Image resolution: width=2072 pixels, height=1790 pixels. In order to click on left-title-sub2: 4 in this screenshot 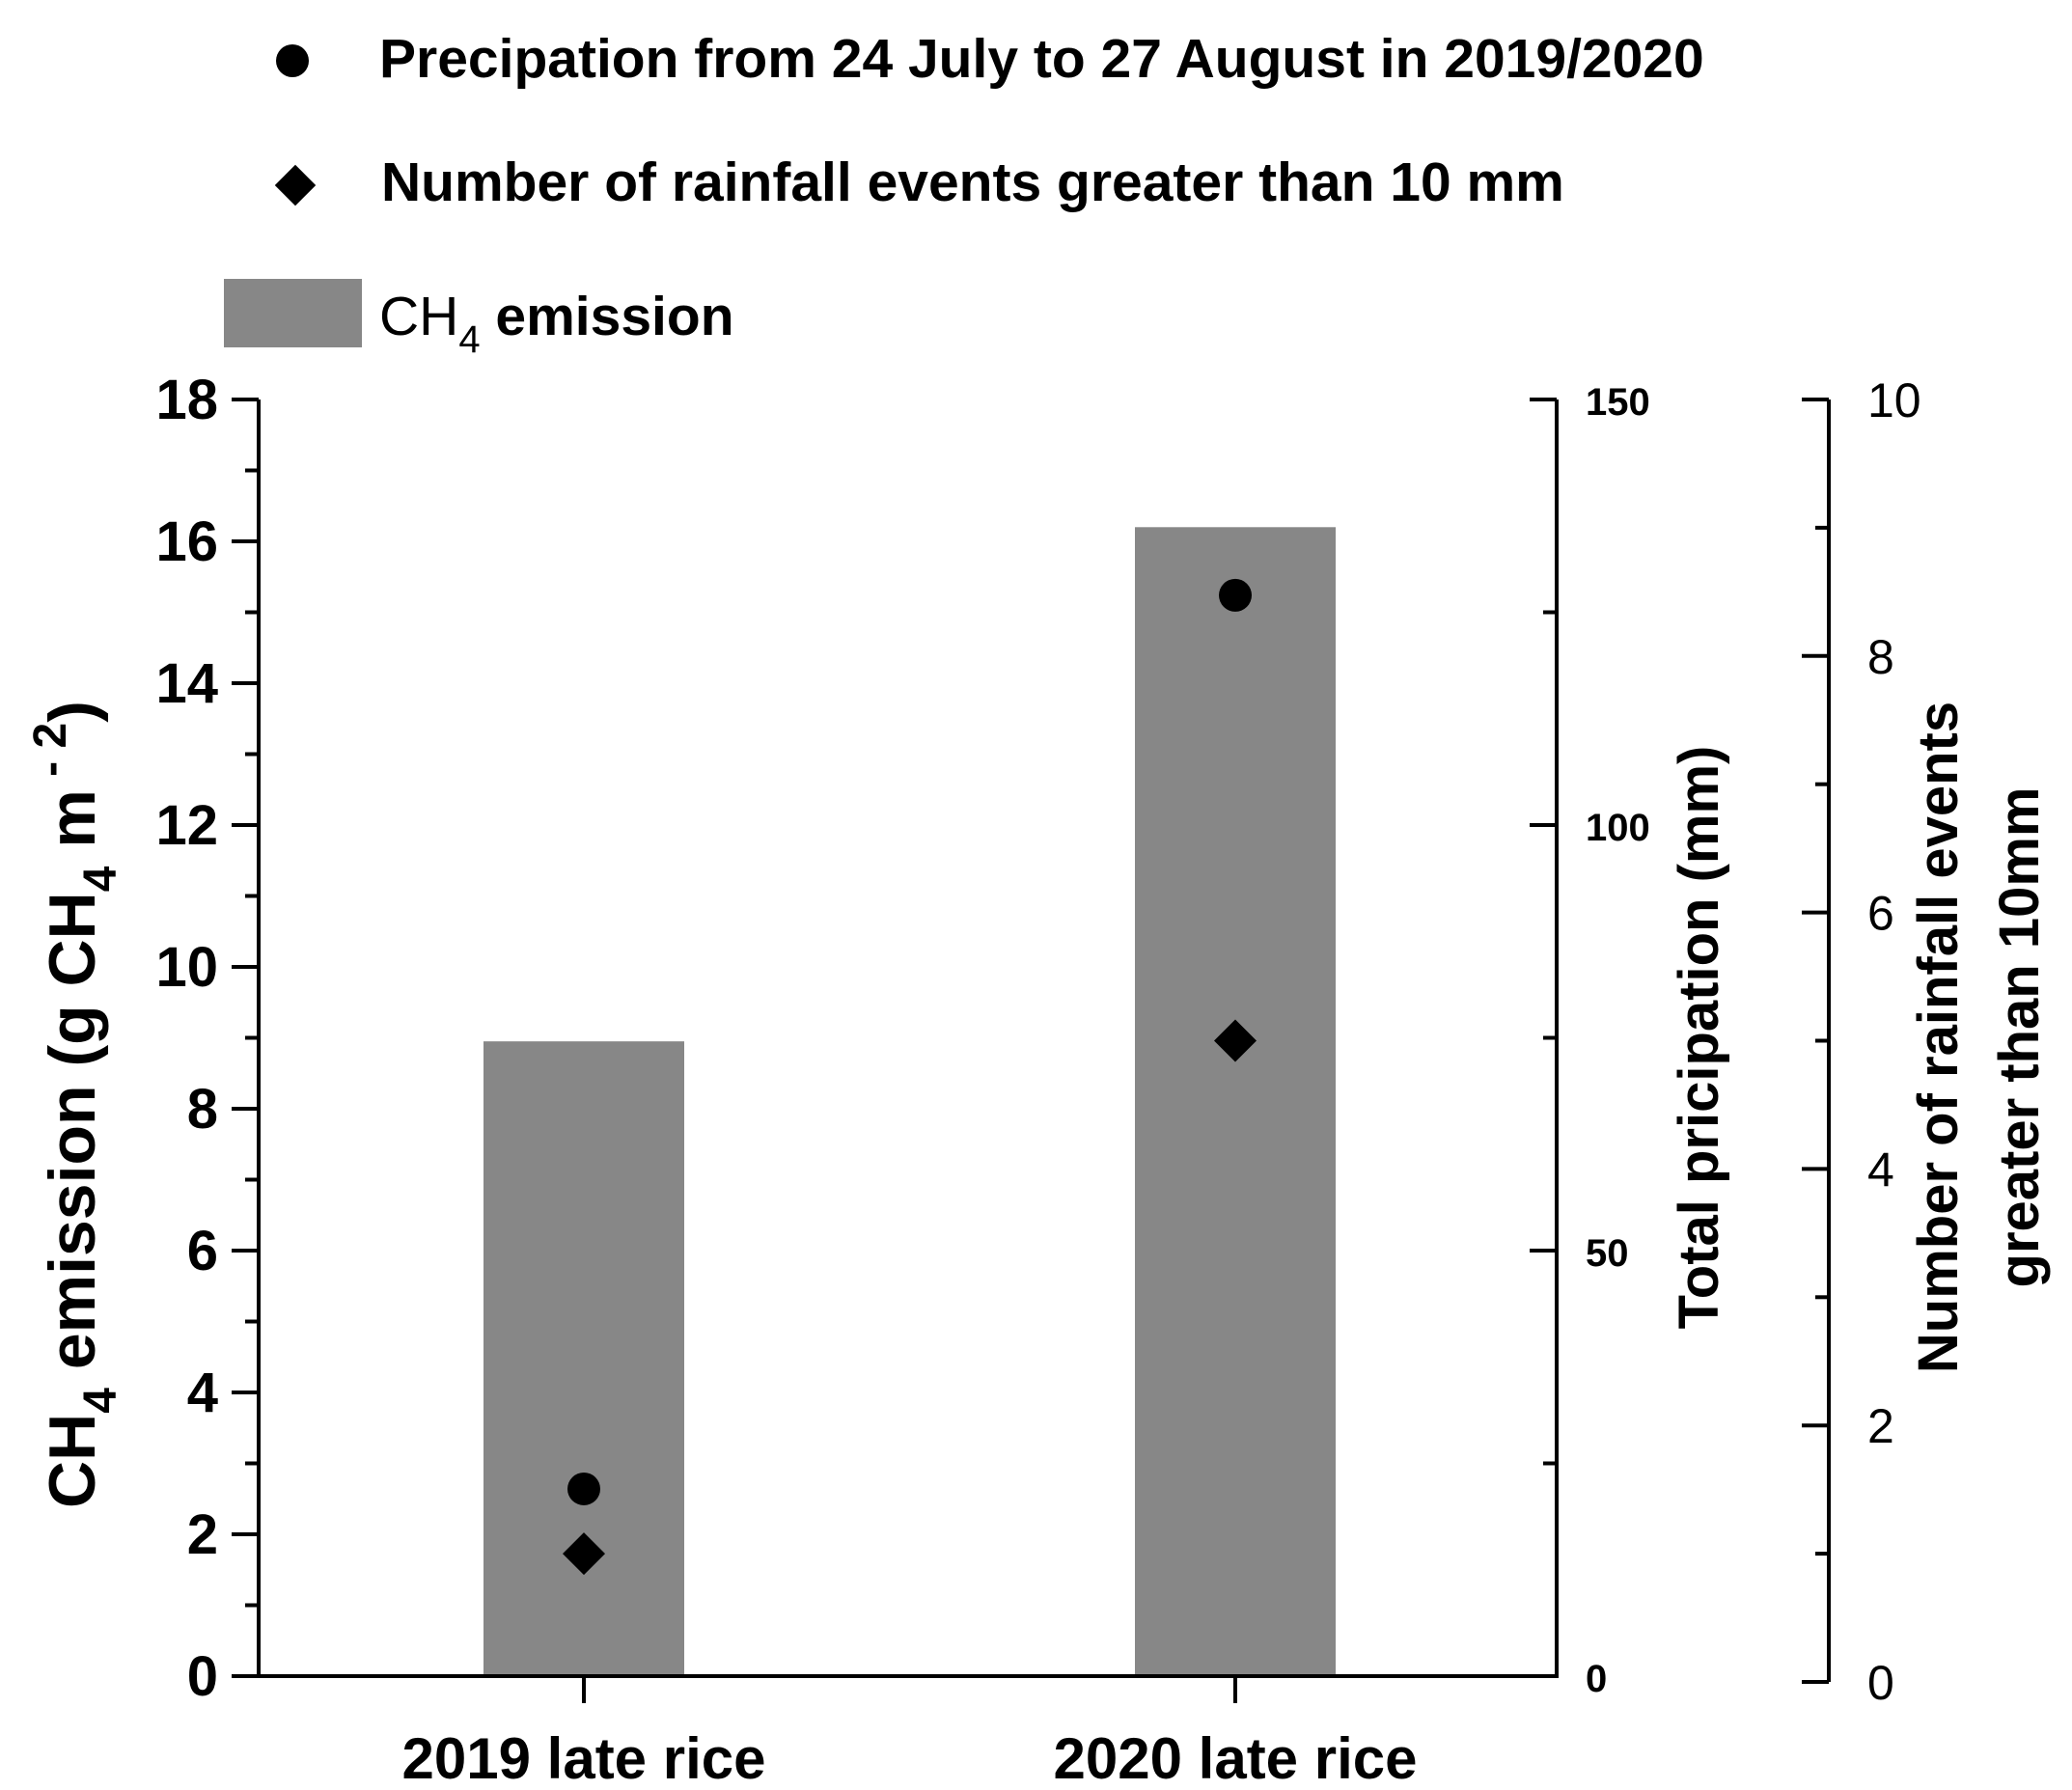, I will do `click(100, 879)`.